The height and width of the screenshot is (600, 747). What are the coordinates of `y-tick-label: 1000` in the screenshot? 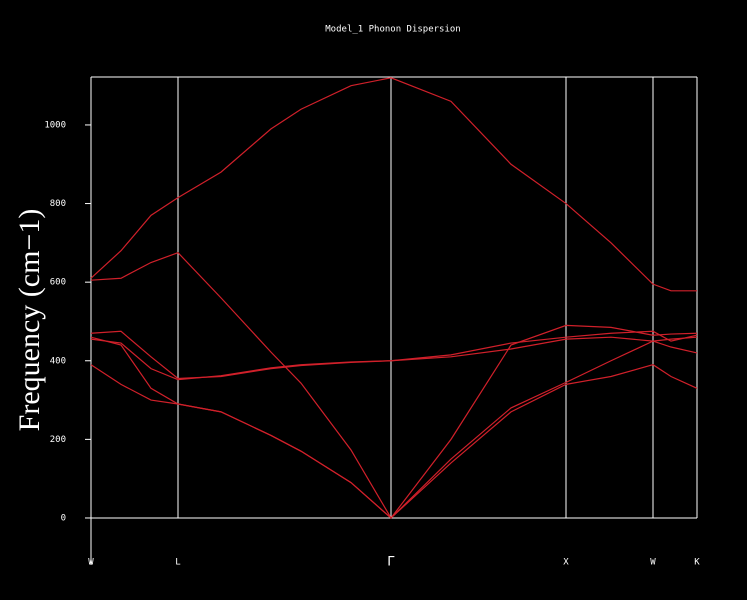 It's located at (55, 125).